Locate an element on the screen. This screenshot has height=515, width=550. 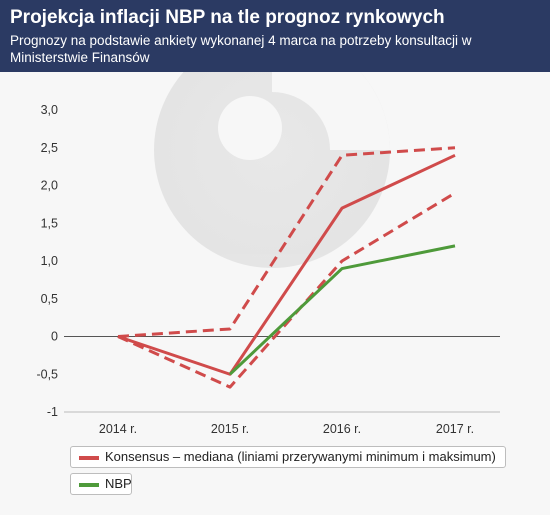
y-tick-label: 1,5 is located at coordinates (49, 223).